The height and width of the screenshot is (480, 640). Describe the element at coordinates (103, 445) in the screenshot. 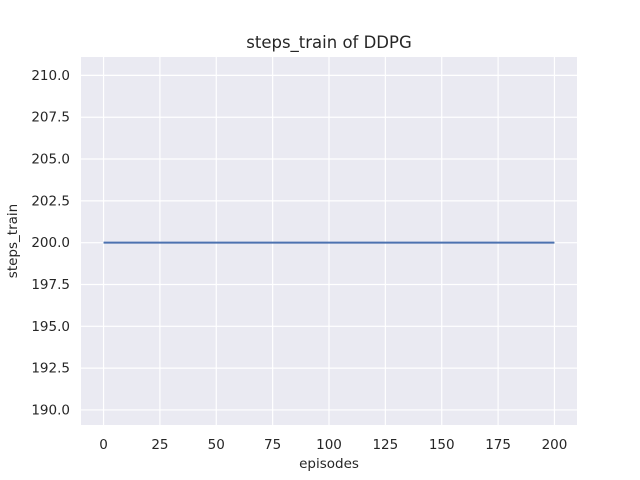

I see `x-tick-label: 0` at that location.